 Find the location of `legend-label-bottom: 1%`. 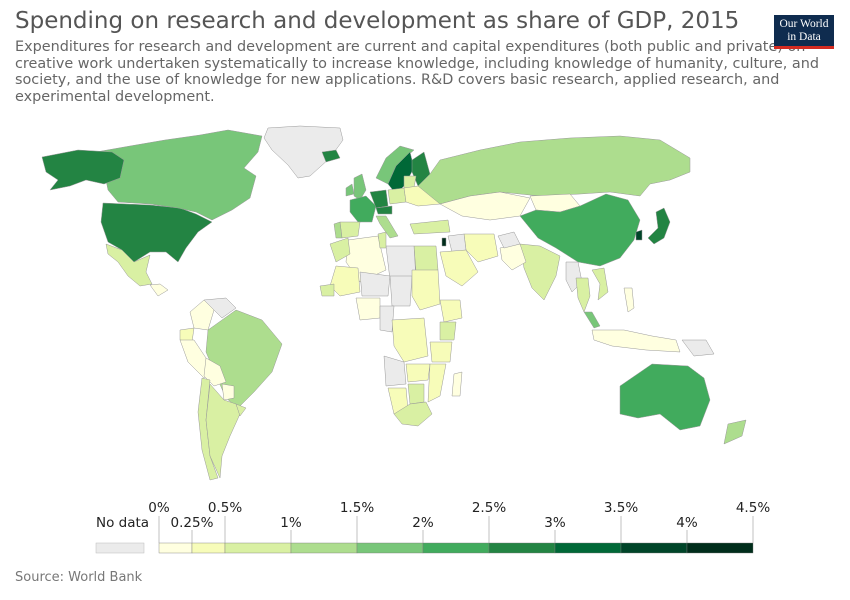

legend-label-bottom: 1% is located at coordinates (291, 523).